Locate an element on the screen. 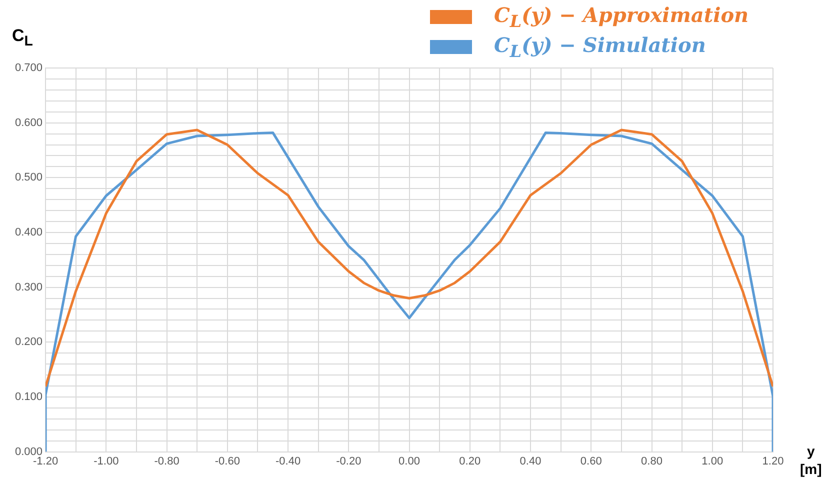 This screenshot has height=493, width=833. y-tick-label: 0.300 is located at coordinates (28, 287).